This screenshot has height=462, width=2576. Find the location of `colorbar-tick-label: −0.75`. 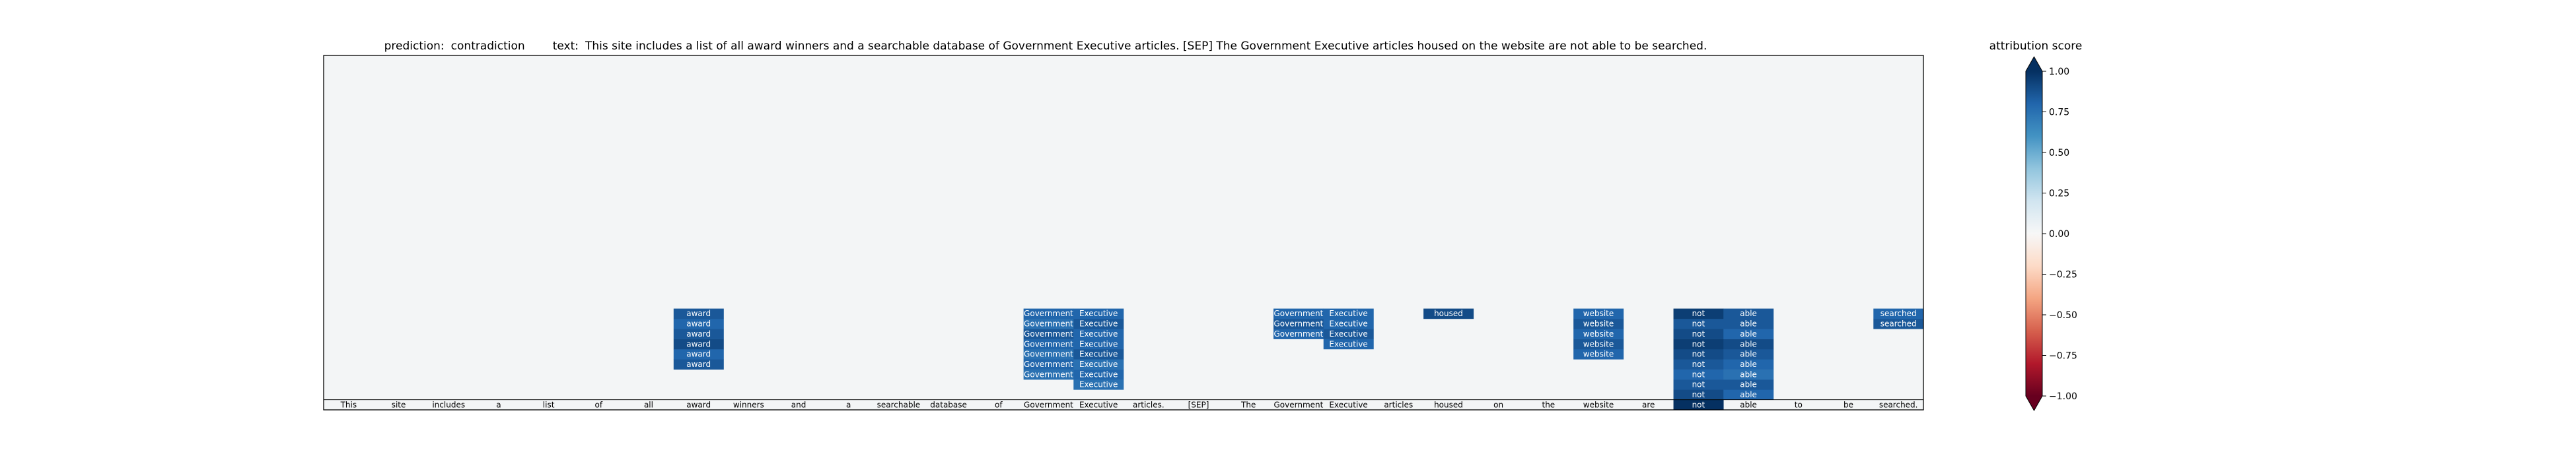

colorbar-tick-label: −0.75 is located at coordinates (2063, 356).